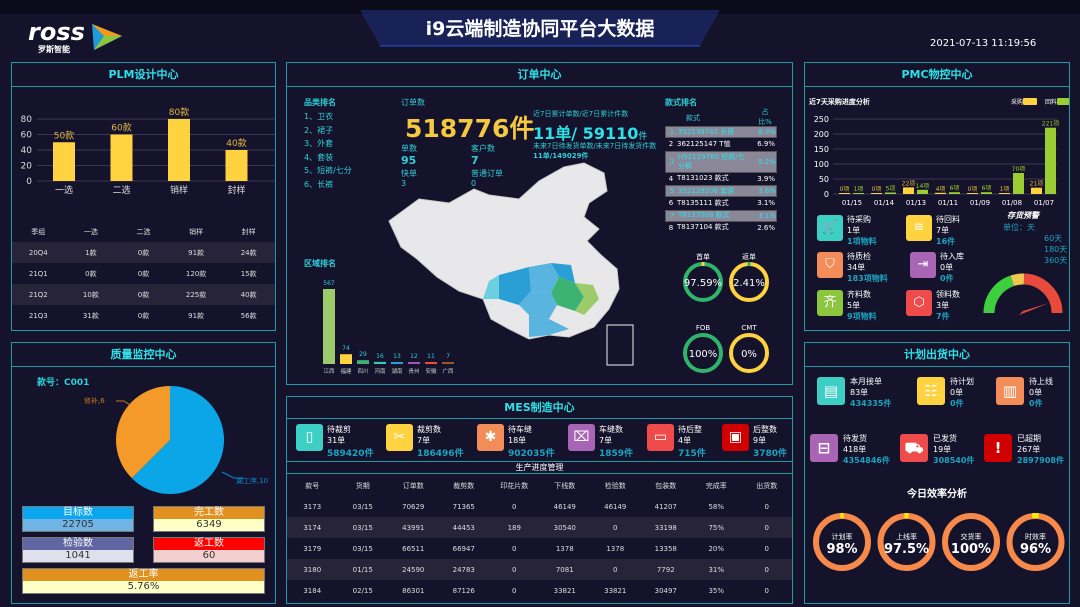 Image resolution: width=1080 pixels, height=607 pixels. What do you see at coordinates (672, 191) in the screenshot?
I see `style-rank: 5` at bounding box center [672, 191].